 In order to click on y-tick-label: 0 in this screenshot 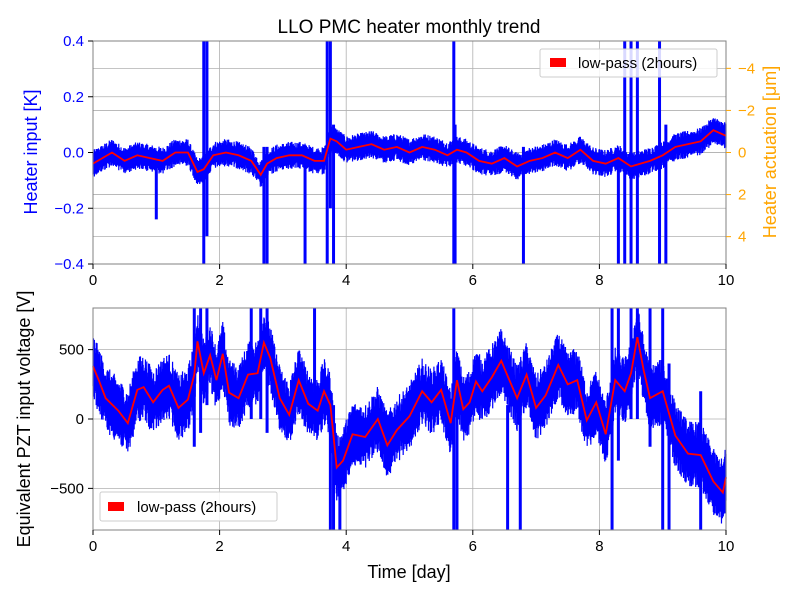, I will do `click(80, 419)`.